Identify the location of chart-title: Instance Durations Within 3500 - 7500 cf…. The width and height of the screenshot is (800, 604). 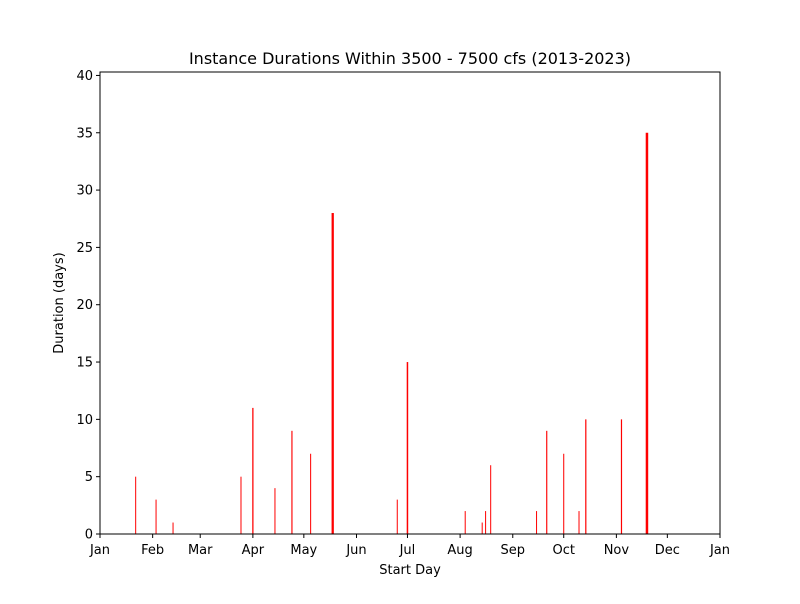
(410, 58).